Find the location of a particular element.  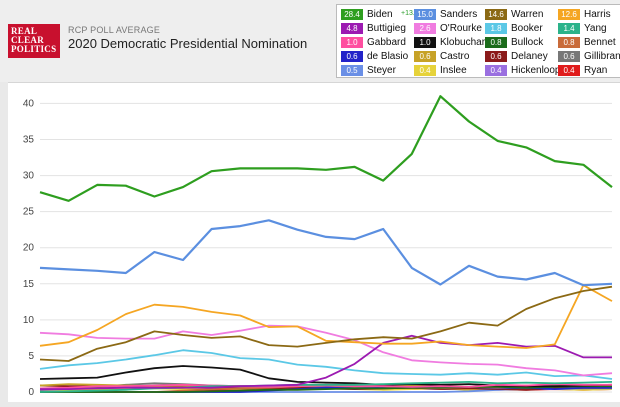

legend-value-badge: 0.5 is located at coordinates (352, 70).